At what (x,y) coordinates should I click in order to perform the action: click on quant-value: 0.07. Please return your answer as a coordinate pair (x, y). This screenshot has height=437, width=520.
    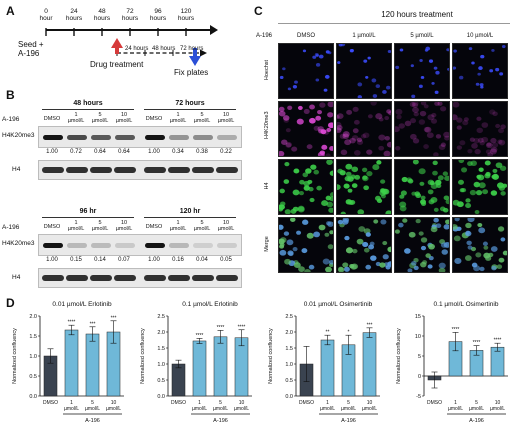
    Looking at the image, I should click on (124, 260).